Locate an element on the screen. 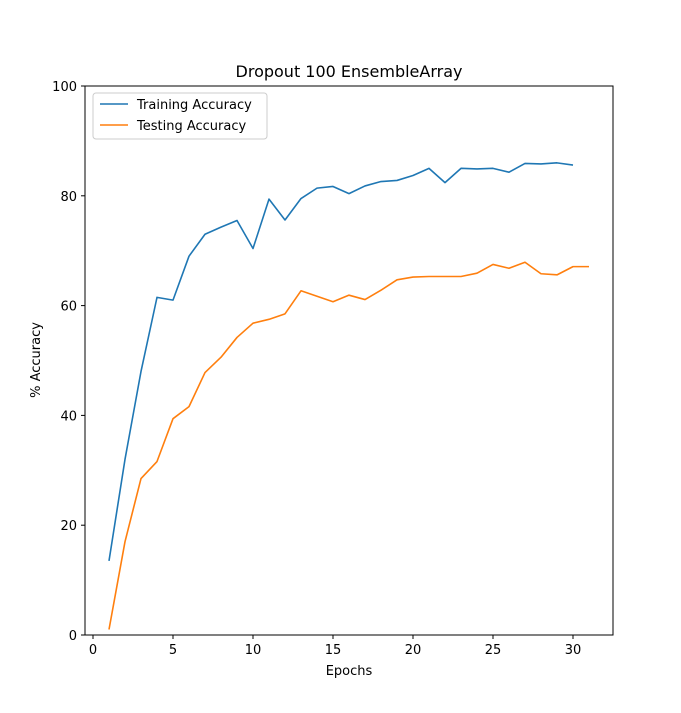 This screenshot has width=681, height=713. x-tick-label: 0 is located at coordinates (93, 650).